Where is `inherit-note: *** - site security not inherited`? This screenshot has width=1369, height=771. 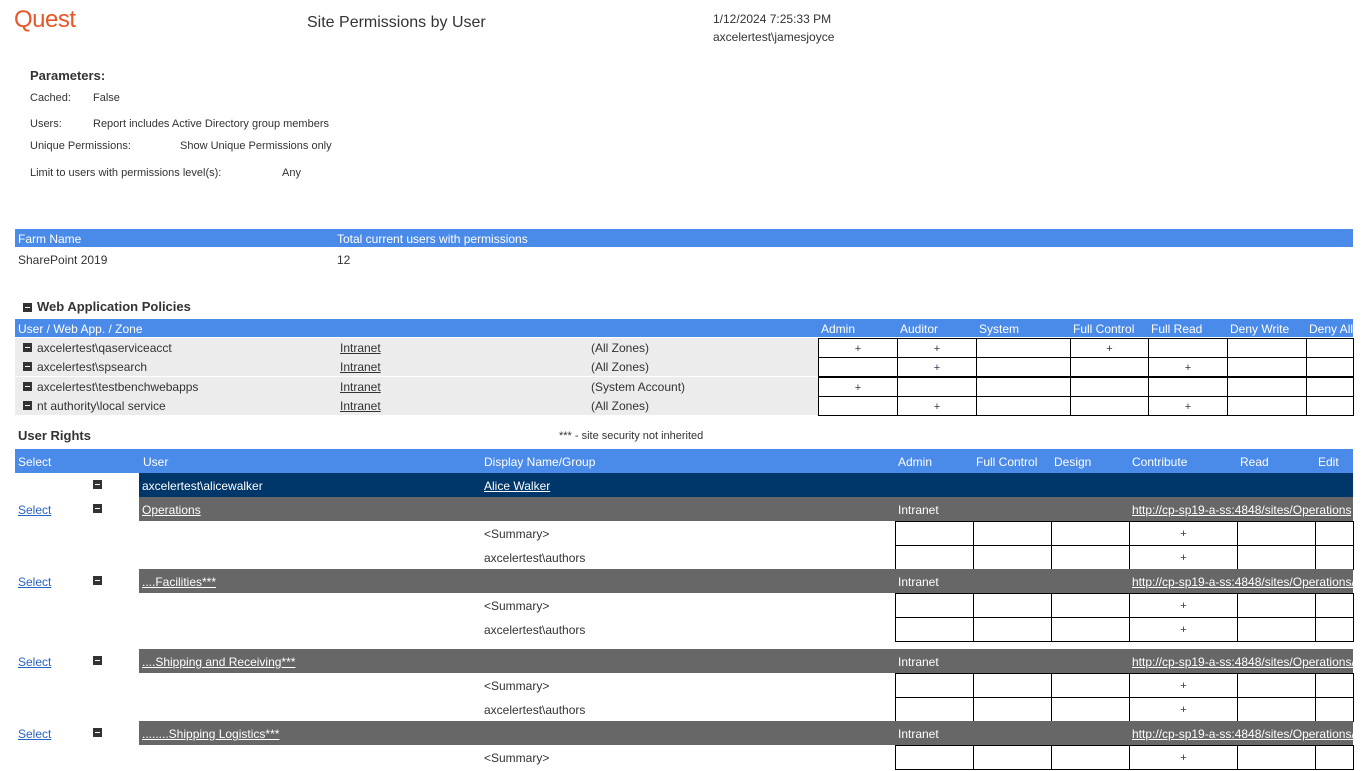
inherit-note: *** - site security not inherited is located at coordinates (631, 436).